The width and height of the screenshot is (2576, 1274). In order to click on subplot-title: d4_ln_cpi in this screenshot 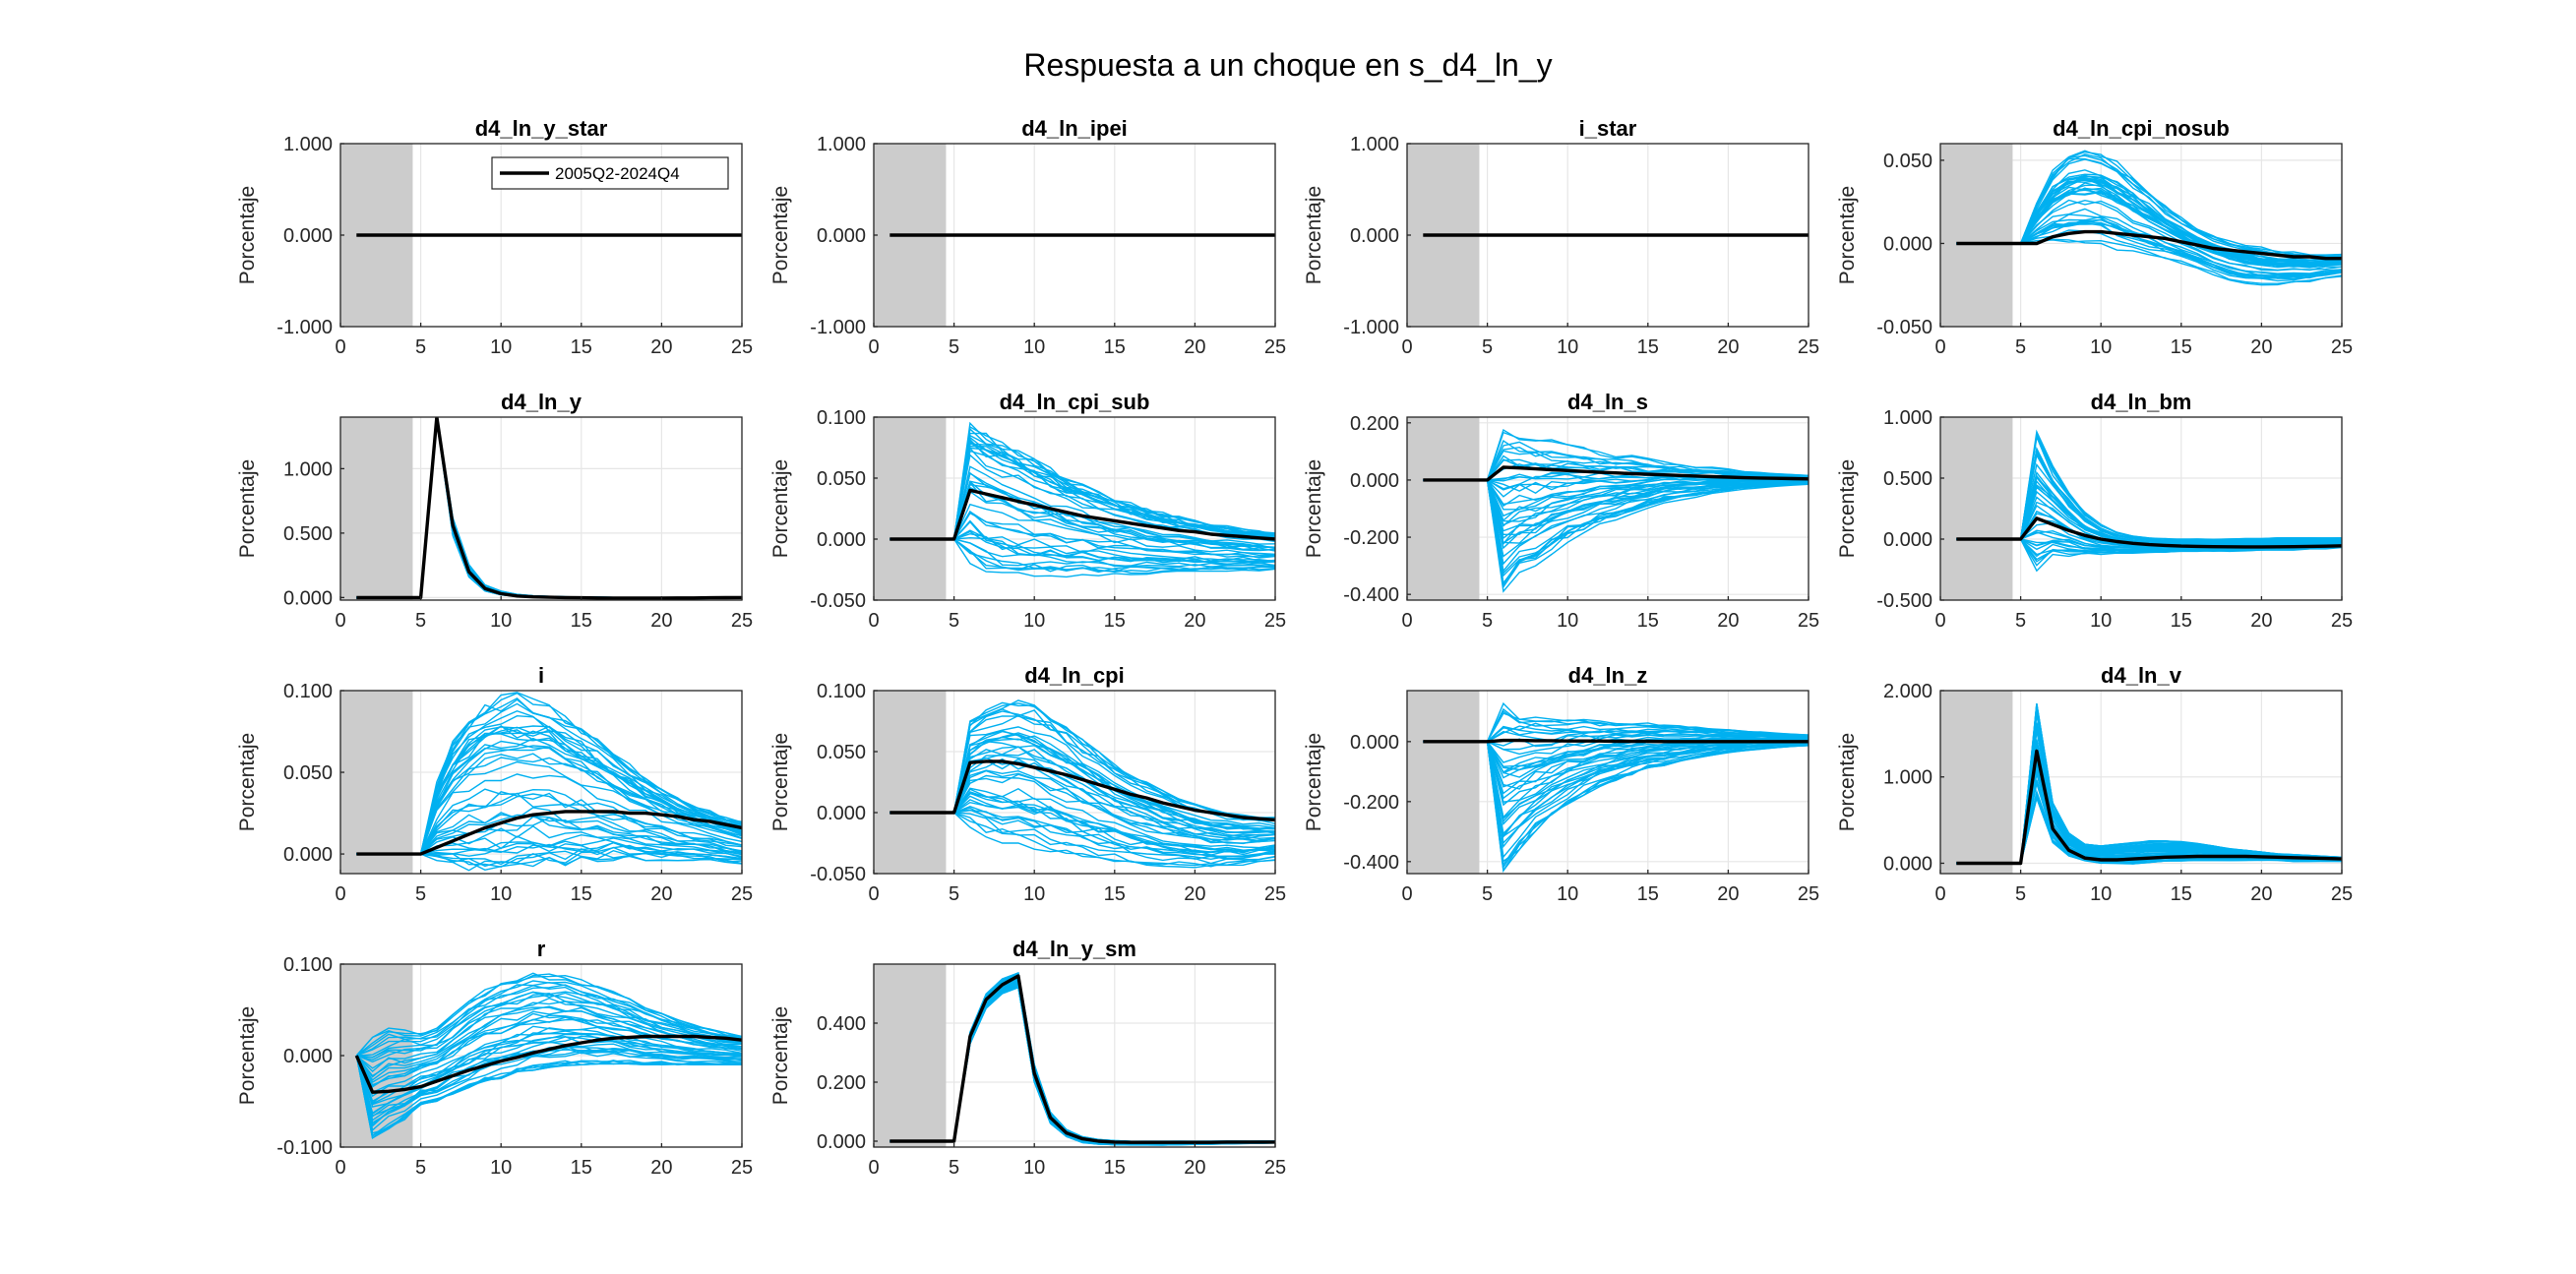, I will do `click(1074, 675)`.